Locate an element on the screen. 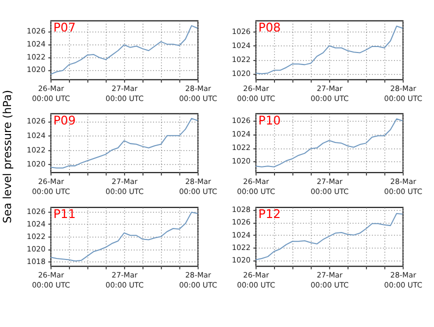 The height and width of the screenshot is (327, 434). chart-title: P11 is located at coordinates (64, 214).